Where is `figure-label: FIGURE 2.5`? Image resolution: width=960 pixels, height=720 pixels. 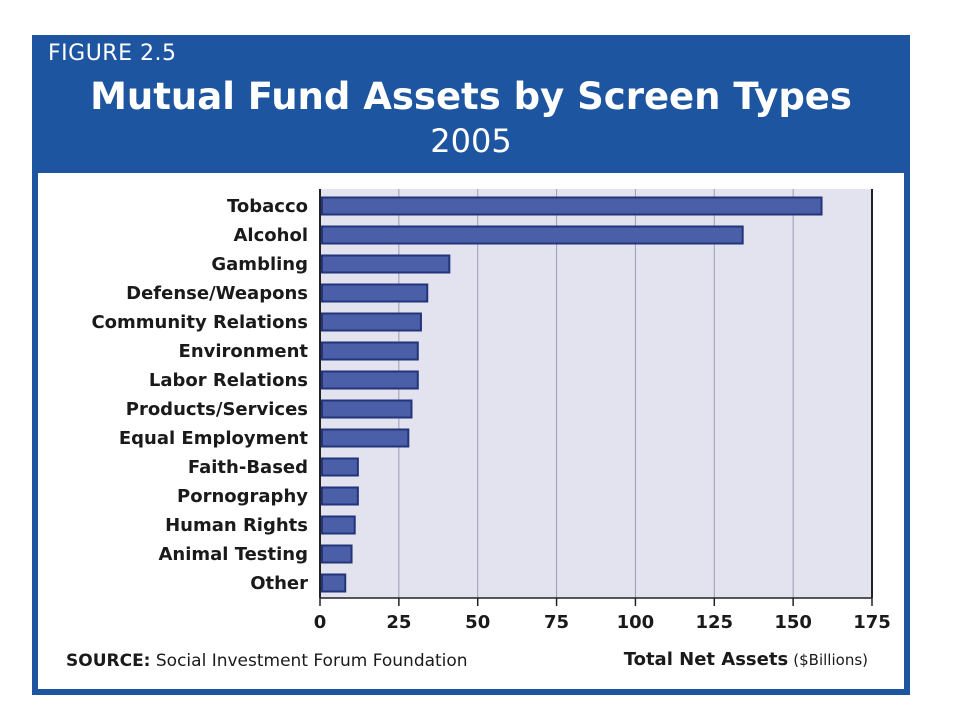
figure-label: FIGURE 2.5 is located at coordinates (112, 53).